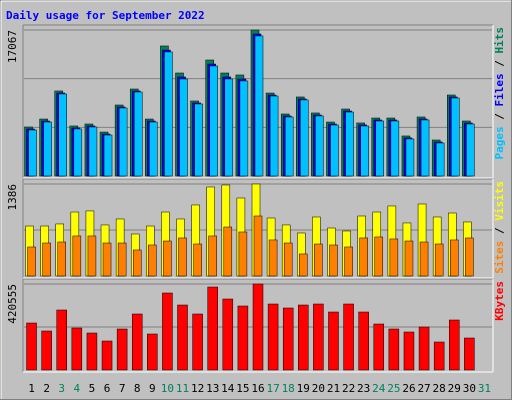  Describe the element at coordinates (12, 197) in the screenshot. I see `y-tick-label: 1386` at that location.